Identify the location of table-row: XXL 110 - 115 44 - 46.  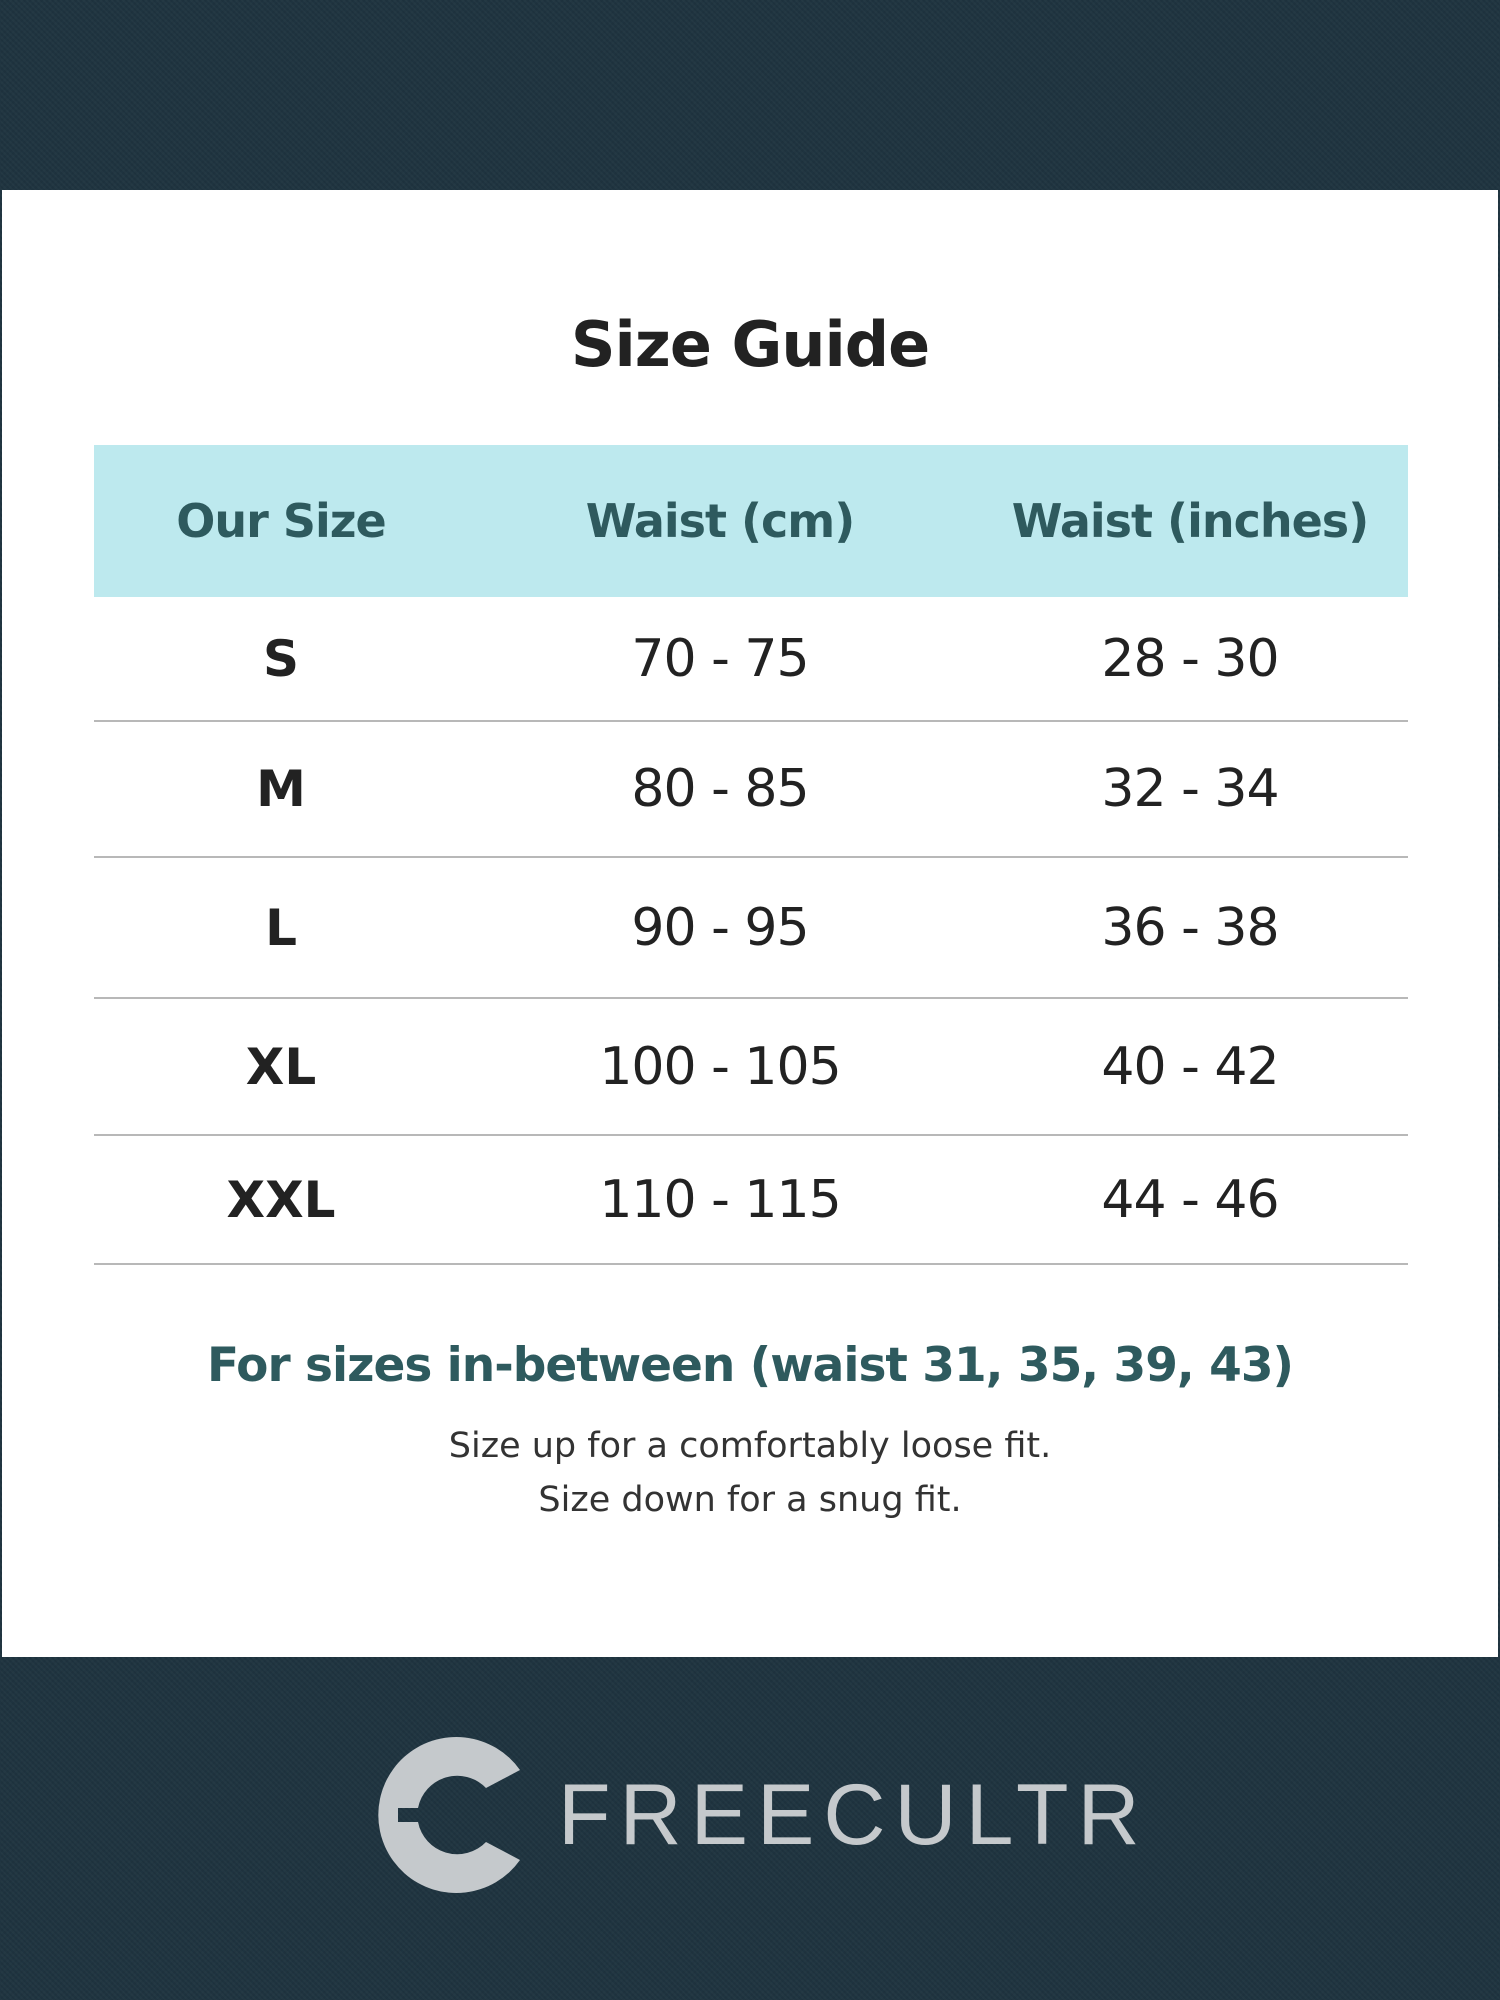
(751, 1200).